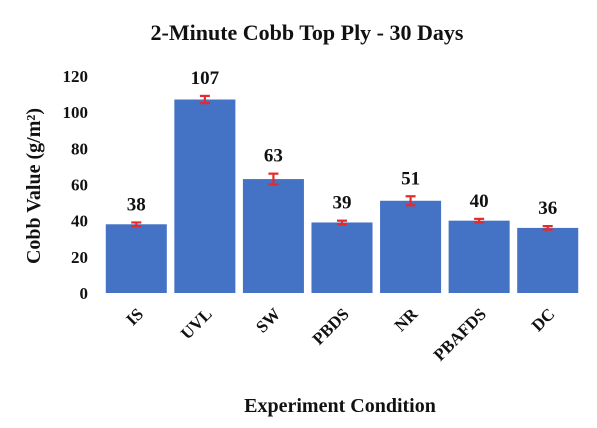 The height and width of the screenshot is (428, 597). What do you see at coordinates (410, 178) in the screenshot?
I see `data-label: 51` at bounding box center [410, 178].